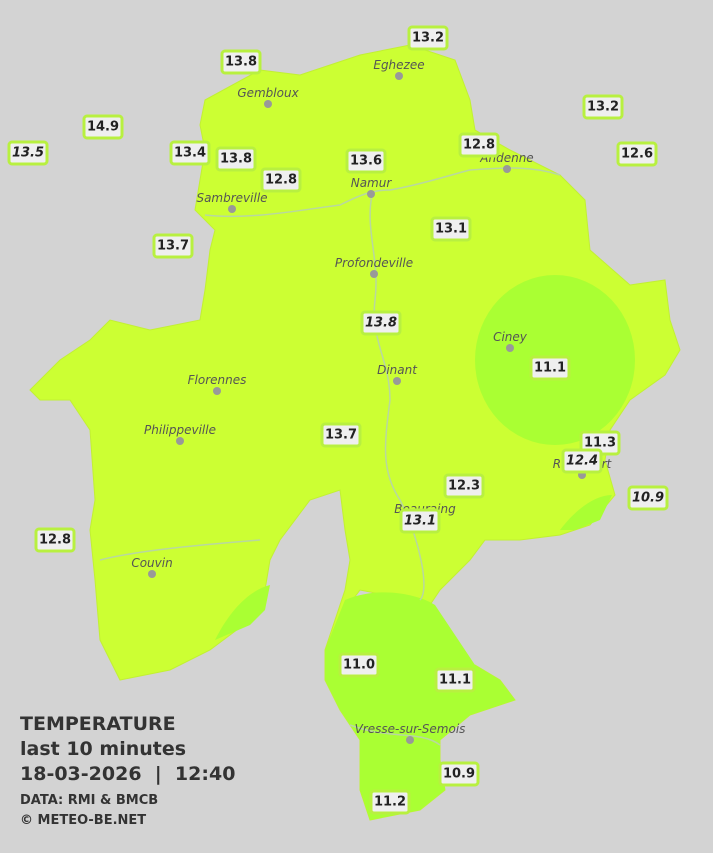 The width and height of the screenshot is (713, 853). What do you see at coordinates (98, 724) in the screenshot?
I see `legend-title: TEMPERATURE` at bounding box center [98, 724].